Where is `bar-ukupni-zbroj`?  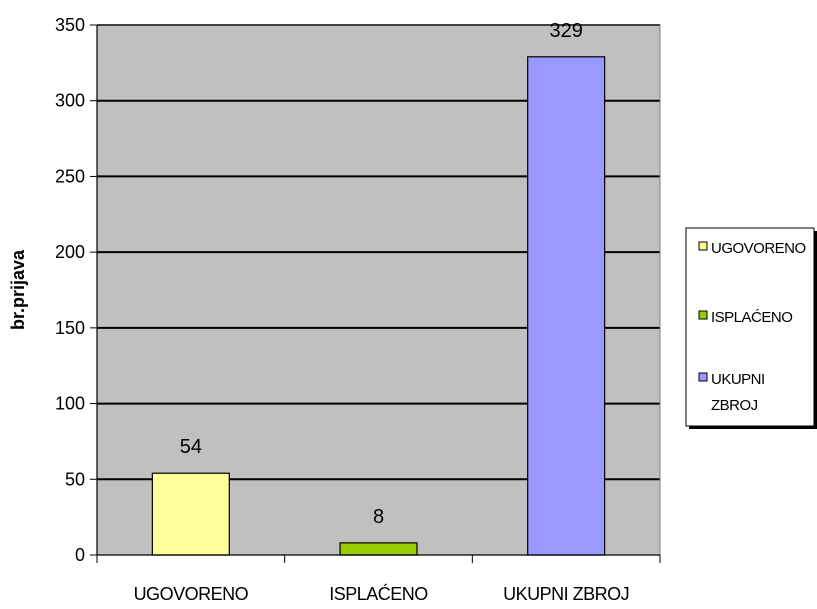 bar-ukupni-zbroj is located at coordinates (566, 306).